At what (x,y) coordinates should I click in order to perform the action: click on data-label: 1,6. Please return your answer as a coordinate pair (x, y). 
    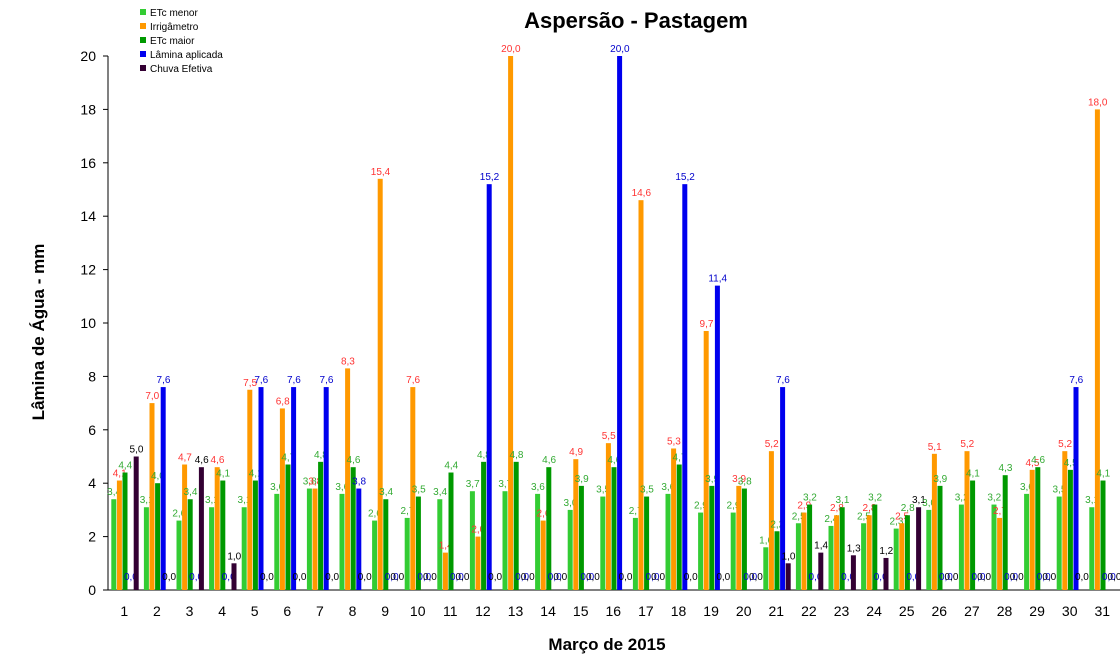
    Looking at the image, I should click on (766, 540).